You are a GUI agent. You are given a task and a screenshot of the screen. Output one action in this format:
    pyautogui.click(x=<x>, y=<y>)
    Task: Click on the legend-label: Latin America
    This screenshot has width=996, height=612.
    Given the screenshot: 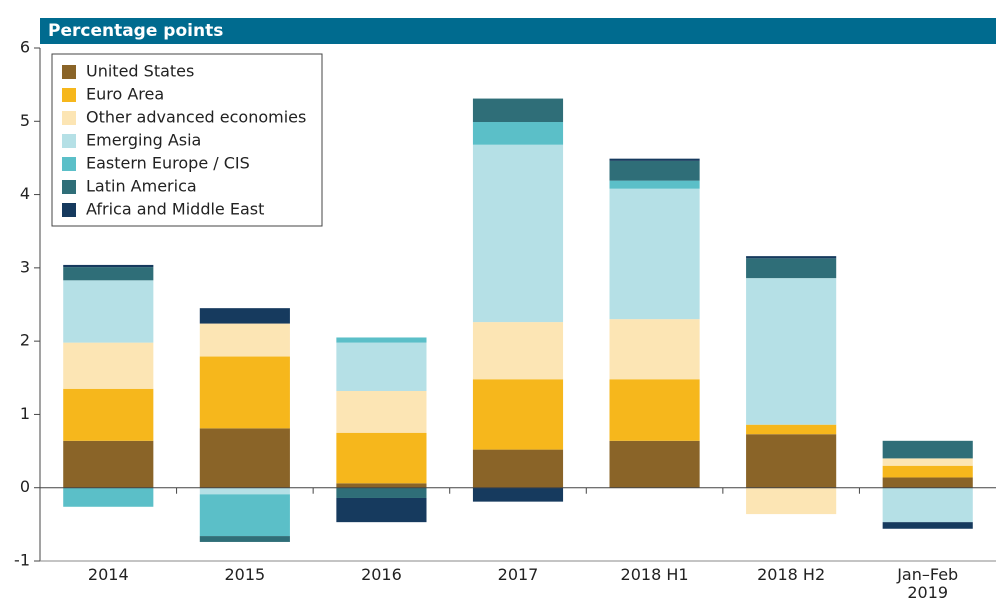 What is the action you would take?
    pyautogui.click(x=141, y=186)
    